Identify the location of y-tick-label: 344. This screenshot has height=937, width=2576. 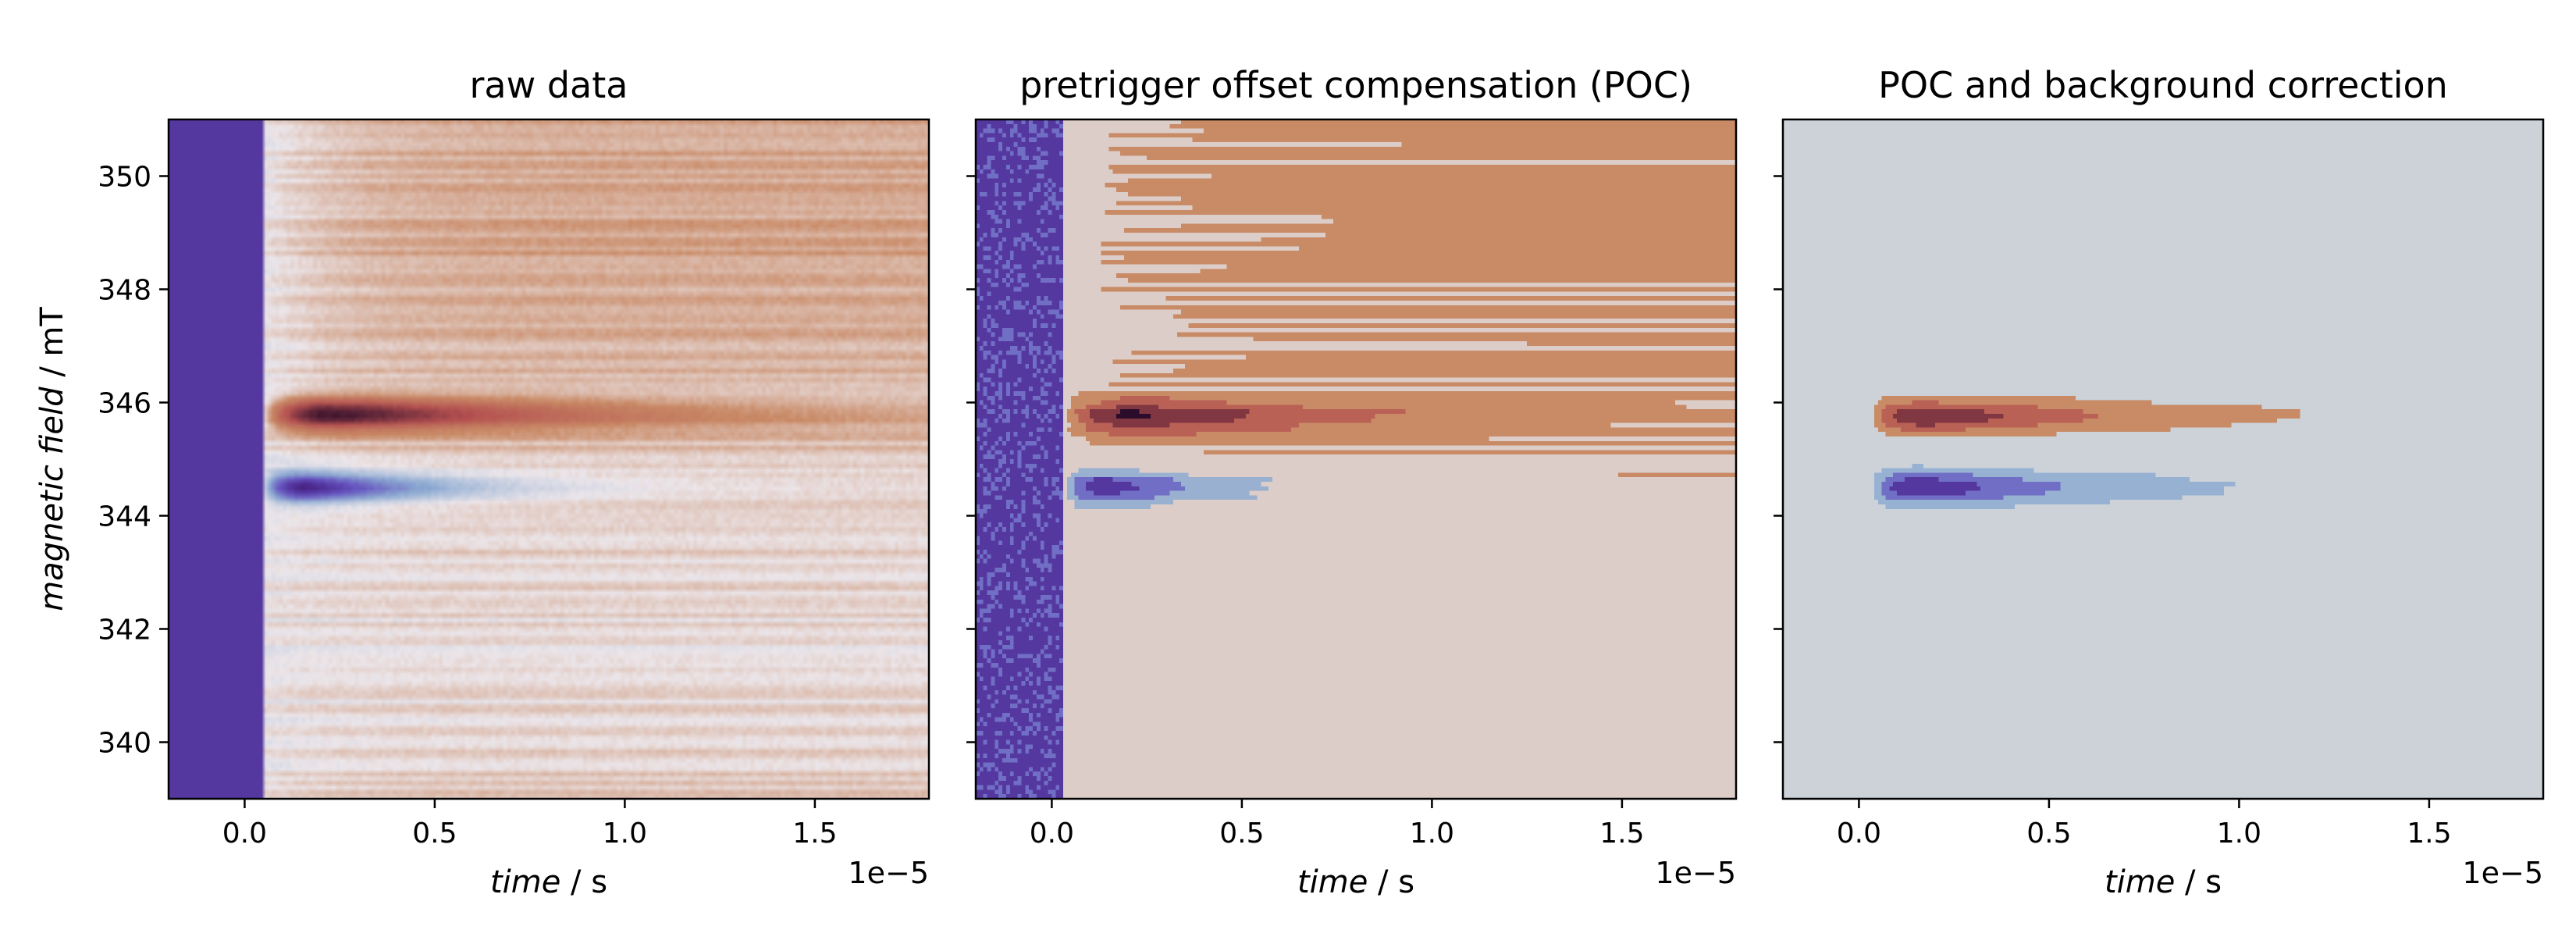
(124, 517).